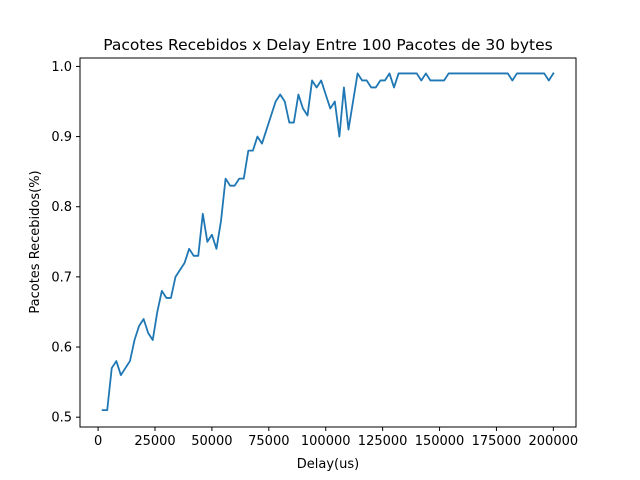 The height and width of the screenshot is (480, 640). I want to click on x-tick-label: 175000, so click(497, 441).